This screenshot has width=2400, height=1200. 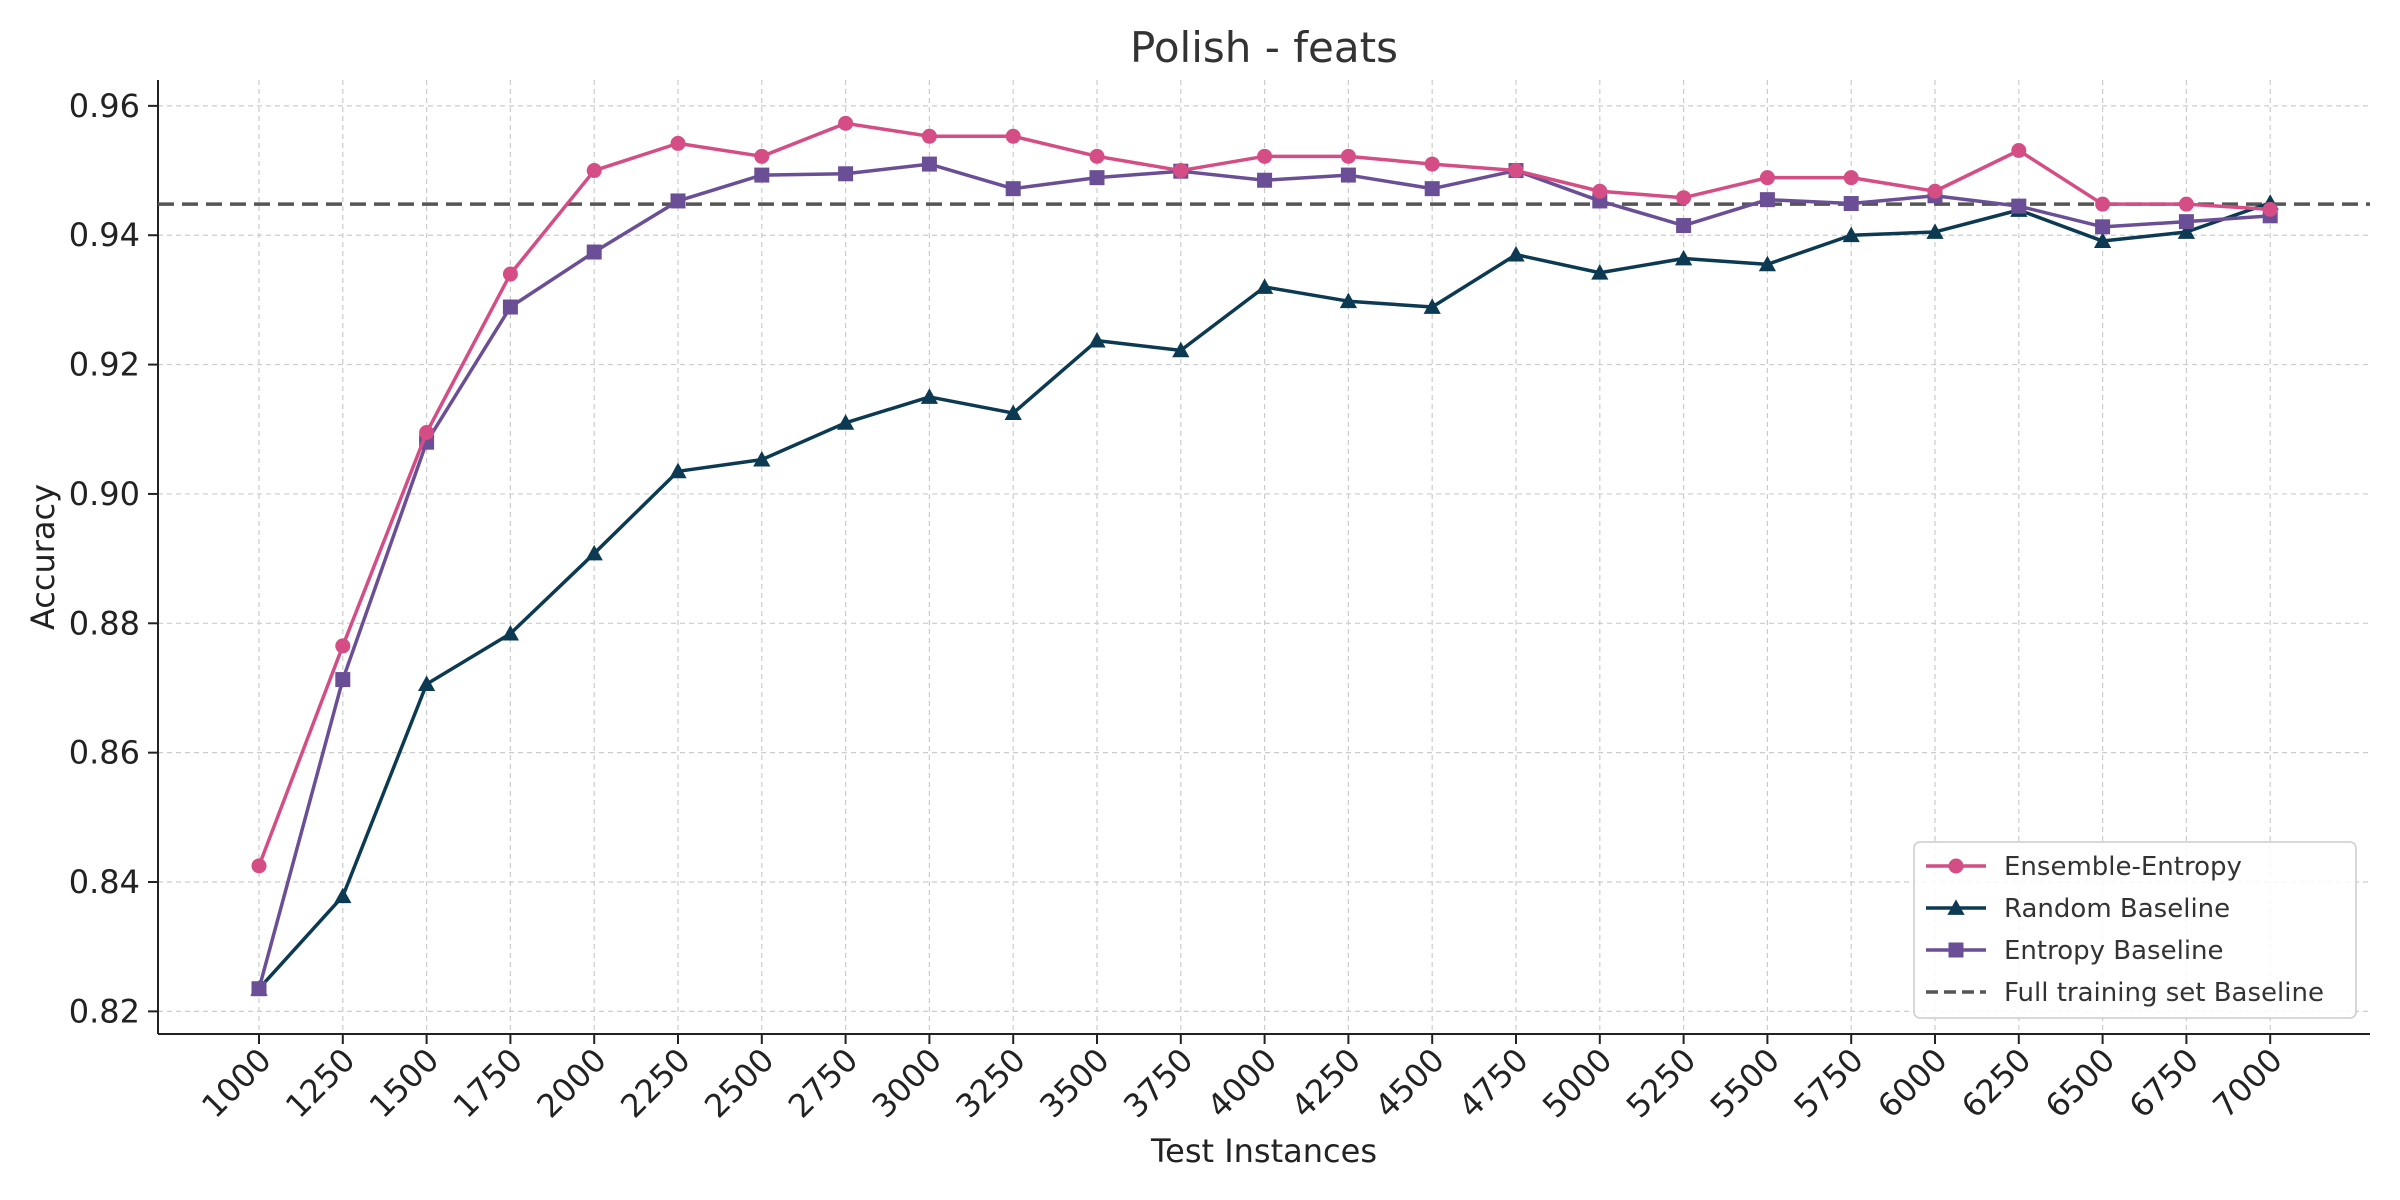 What do you see at coordinates (823, 1083) in the screenshot?
I see `x-tick-label: 2750` at bounding box center [823, 1083].